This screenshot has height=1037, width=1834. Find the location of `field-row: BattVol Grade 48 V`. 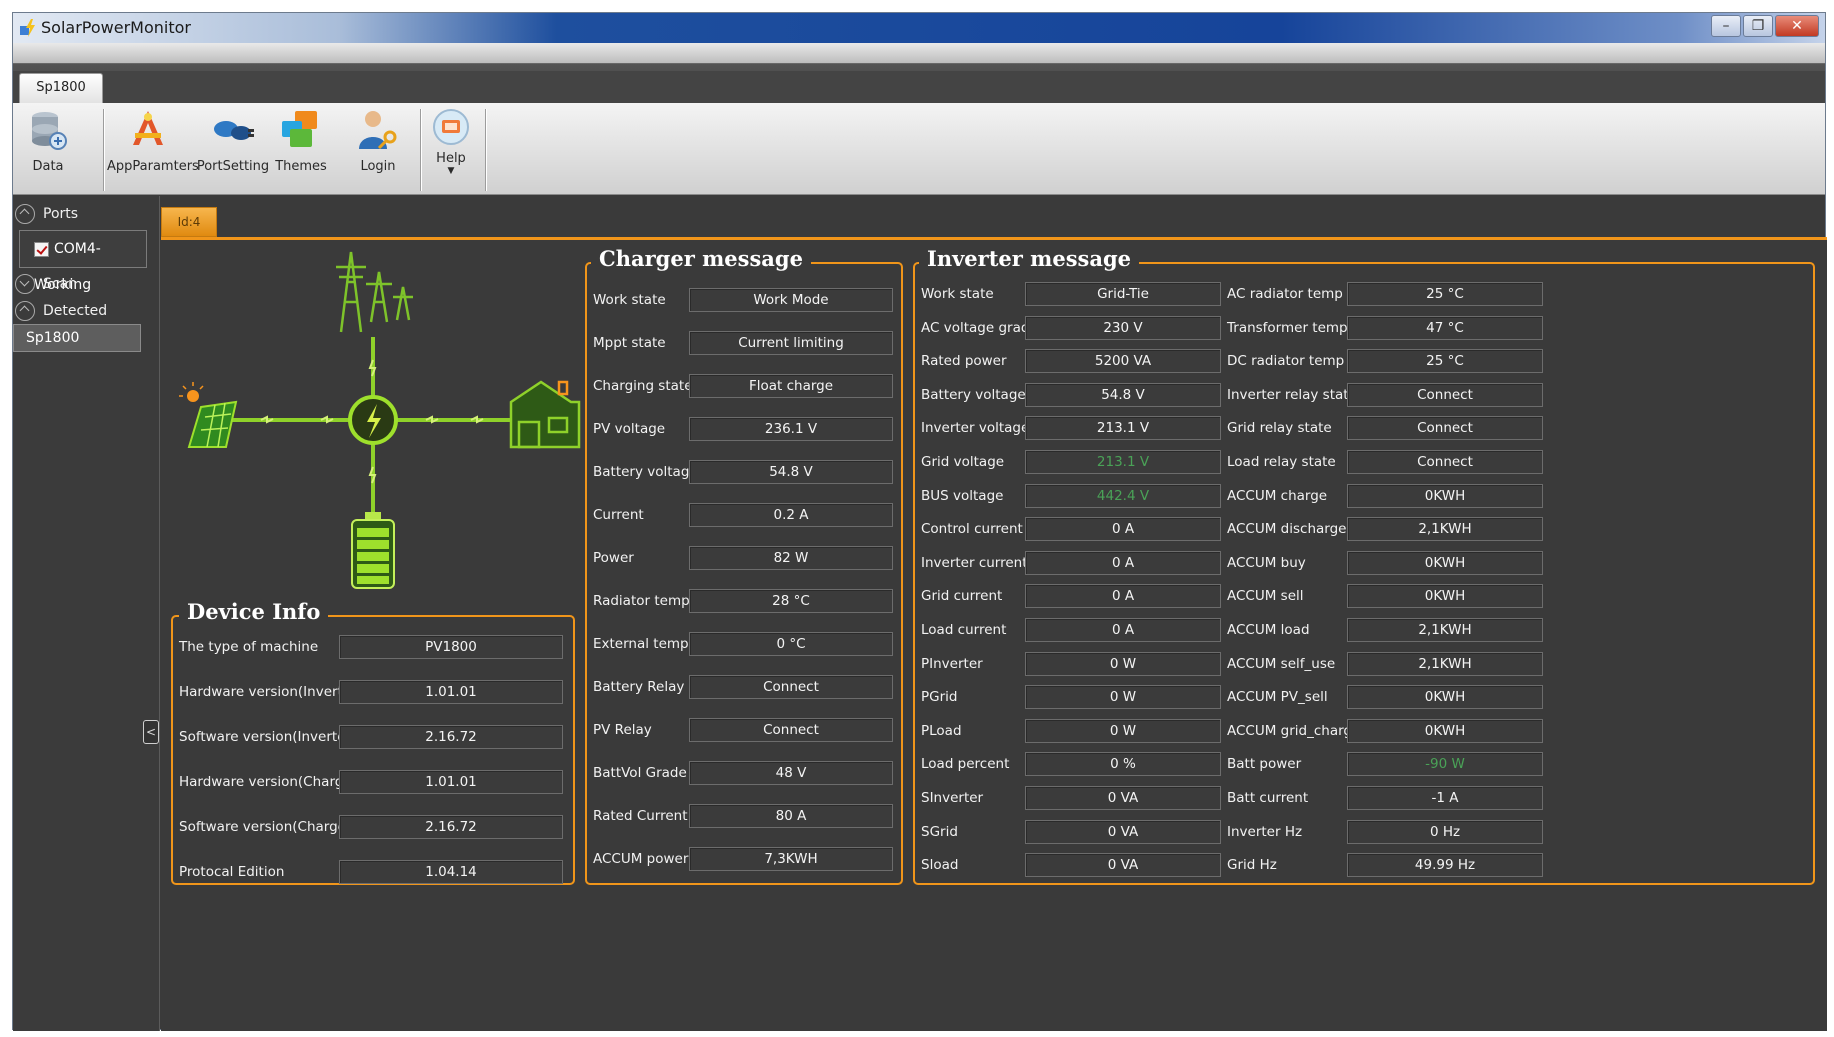

field-row: BattVol Grade 48 V is located at coordinates (743, 773).